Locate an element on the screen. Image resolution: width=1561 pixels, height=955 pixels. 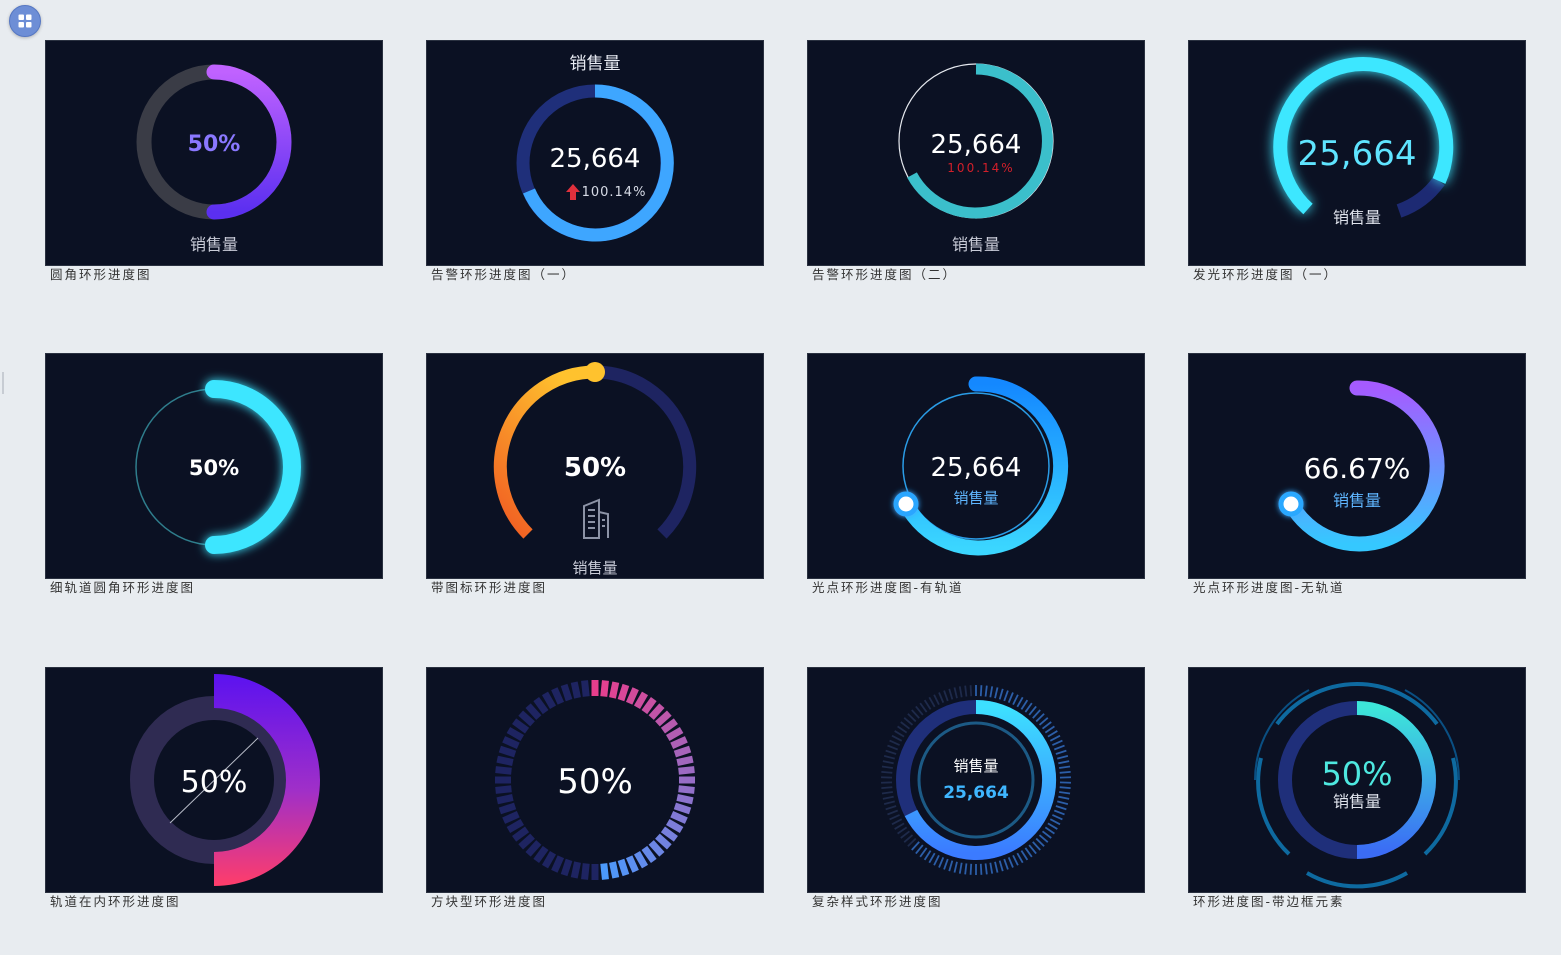
chart-card-icon-ring: 50% 销售量 带图标环形进度图 is located at coordinates (595, 474).